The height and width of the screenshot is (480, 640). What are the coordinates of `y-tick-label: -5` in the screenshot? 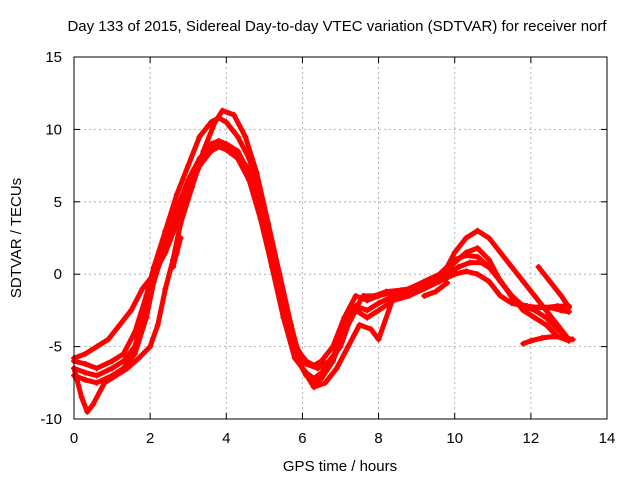 It's located at (55, 347).